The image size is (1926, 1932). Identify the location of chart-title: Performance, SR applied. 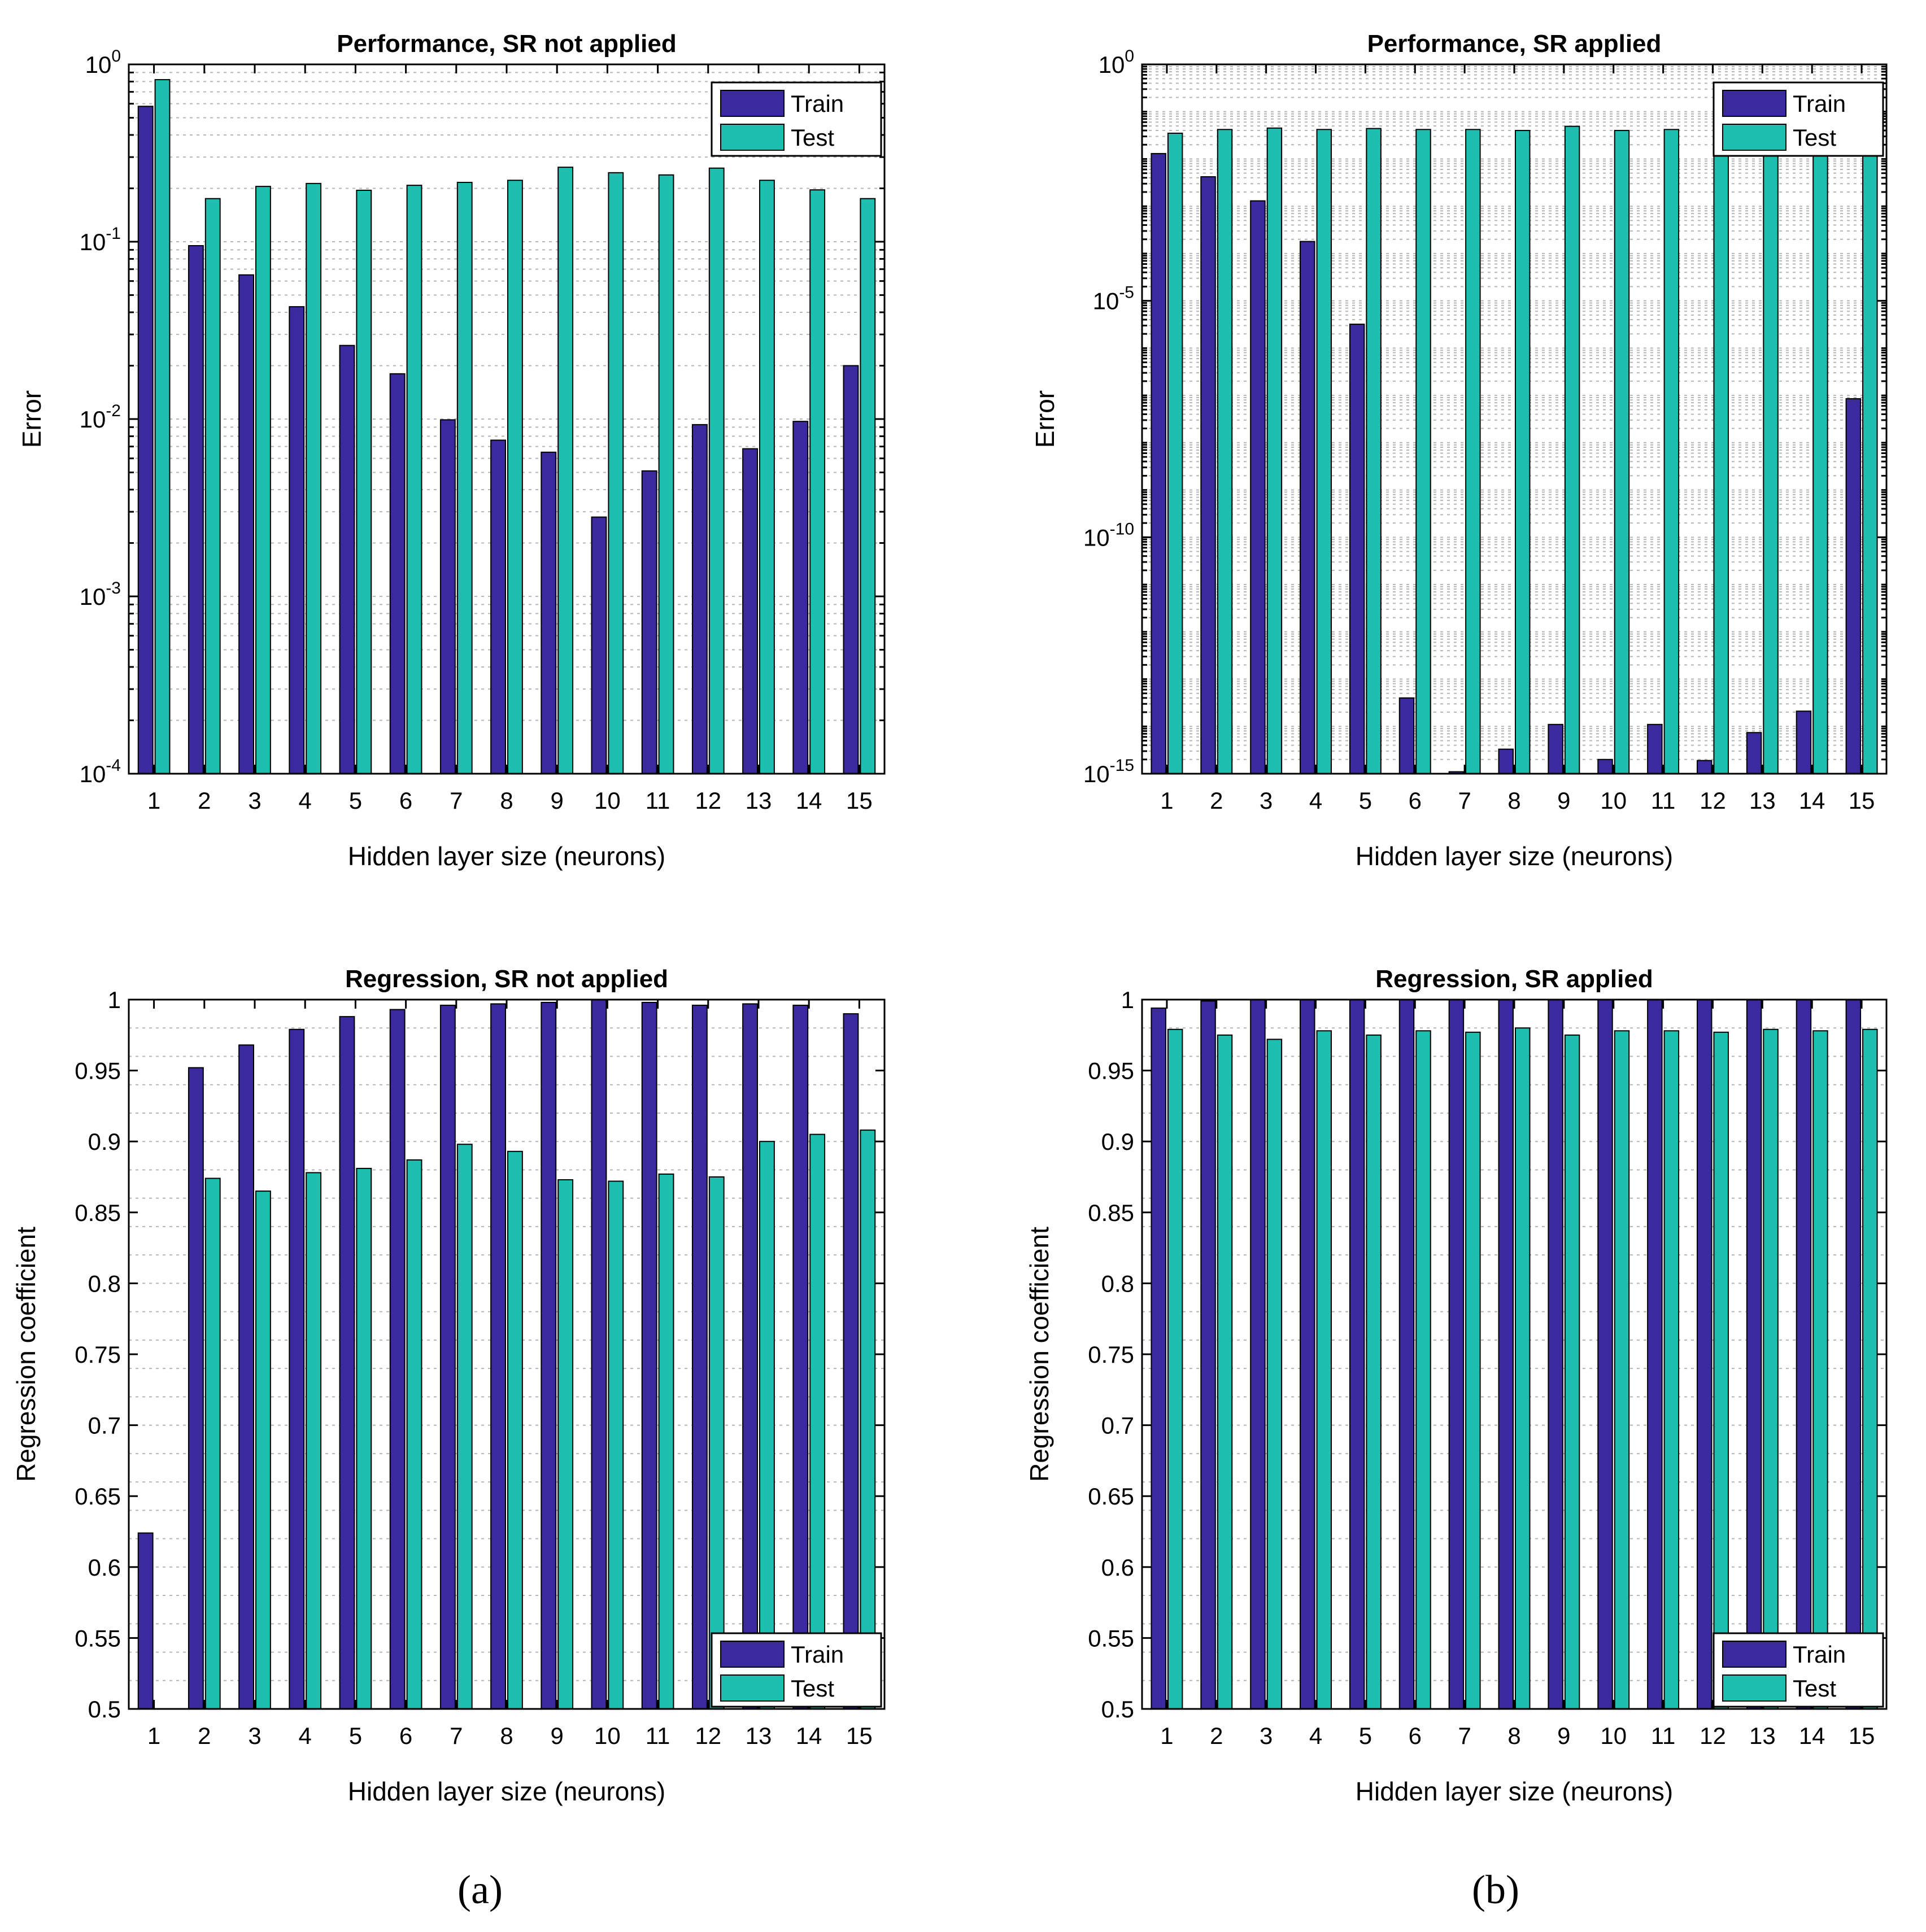
(1514, 44).